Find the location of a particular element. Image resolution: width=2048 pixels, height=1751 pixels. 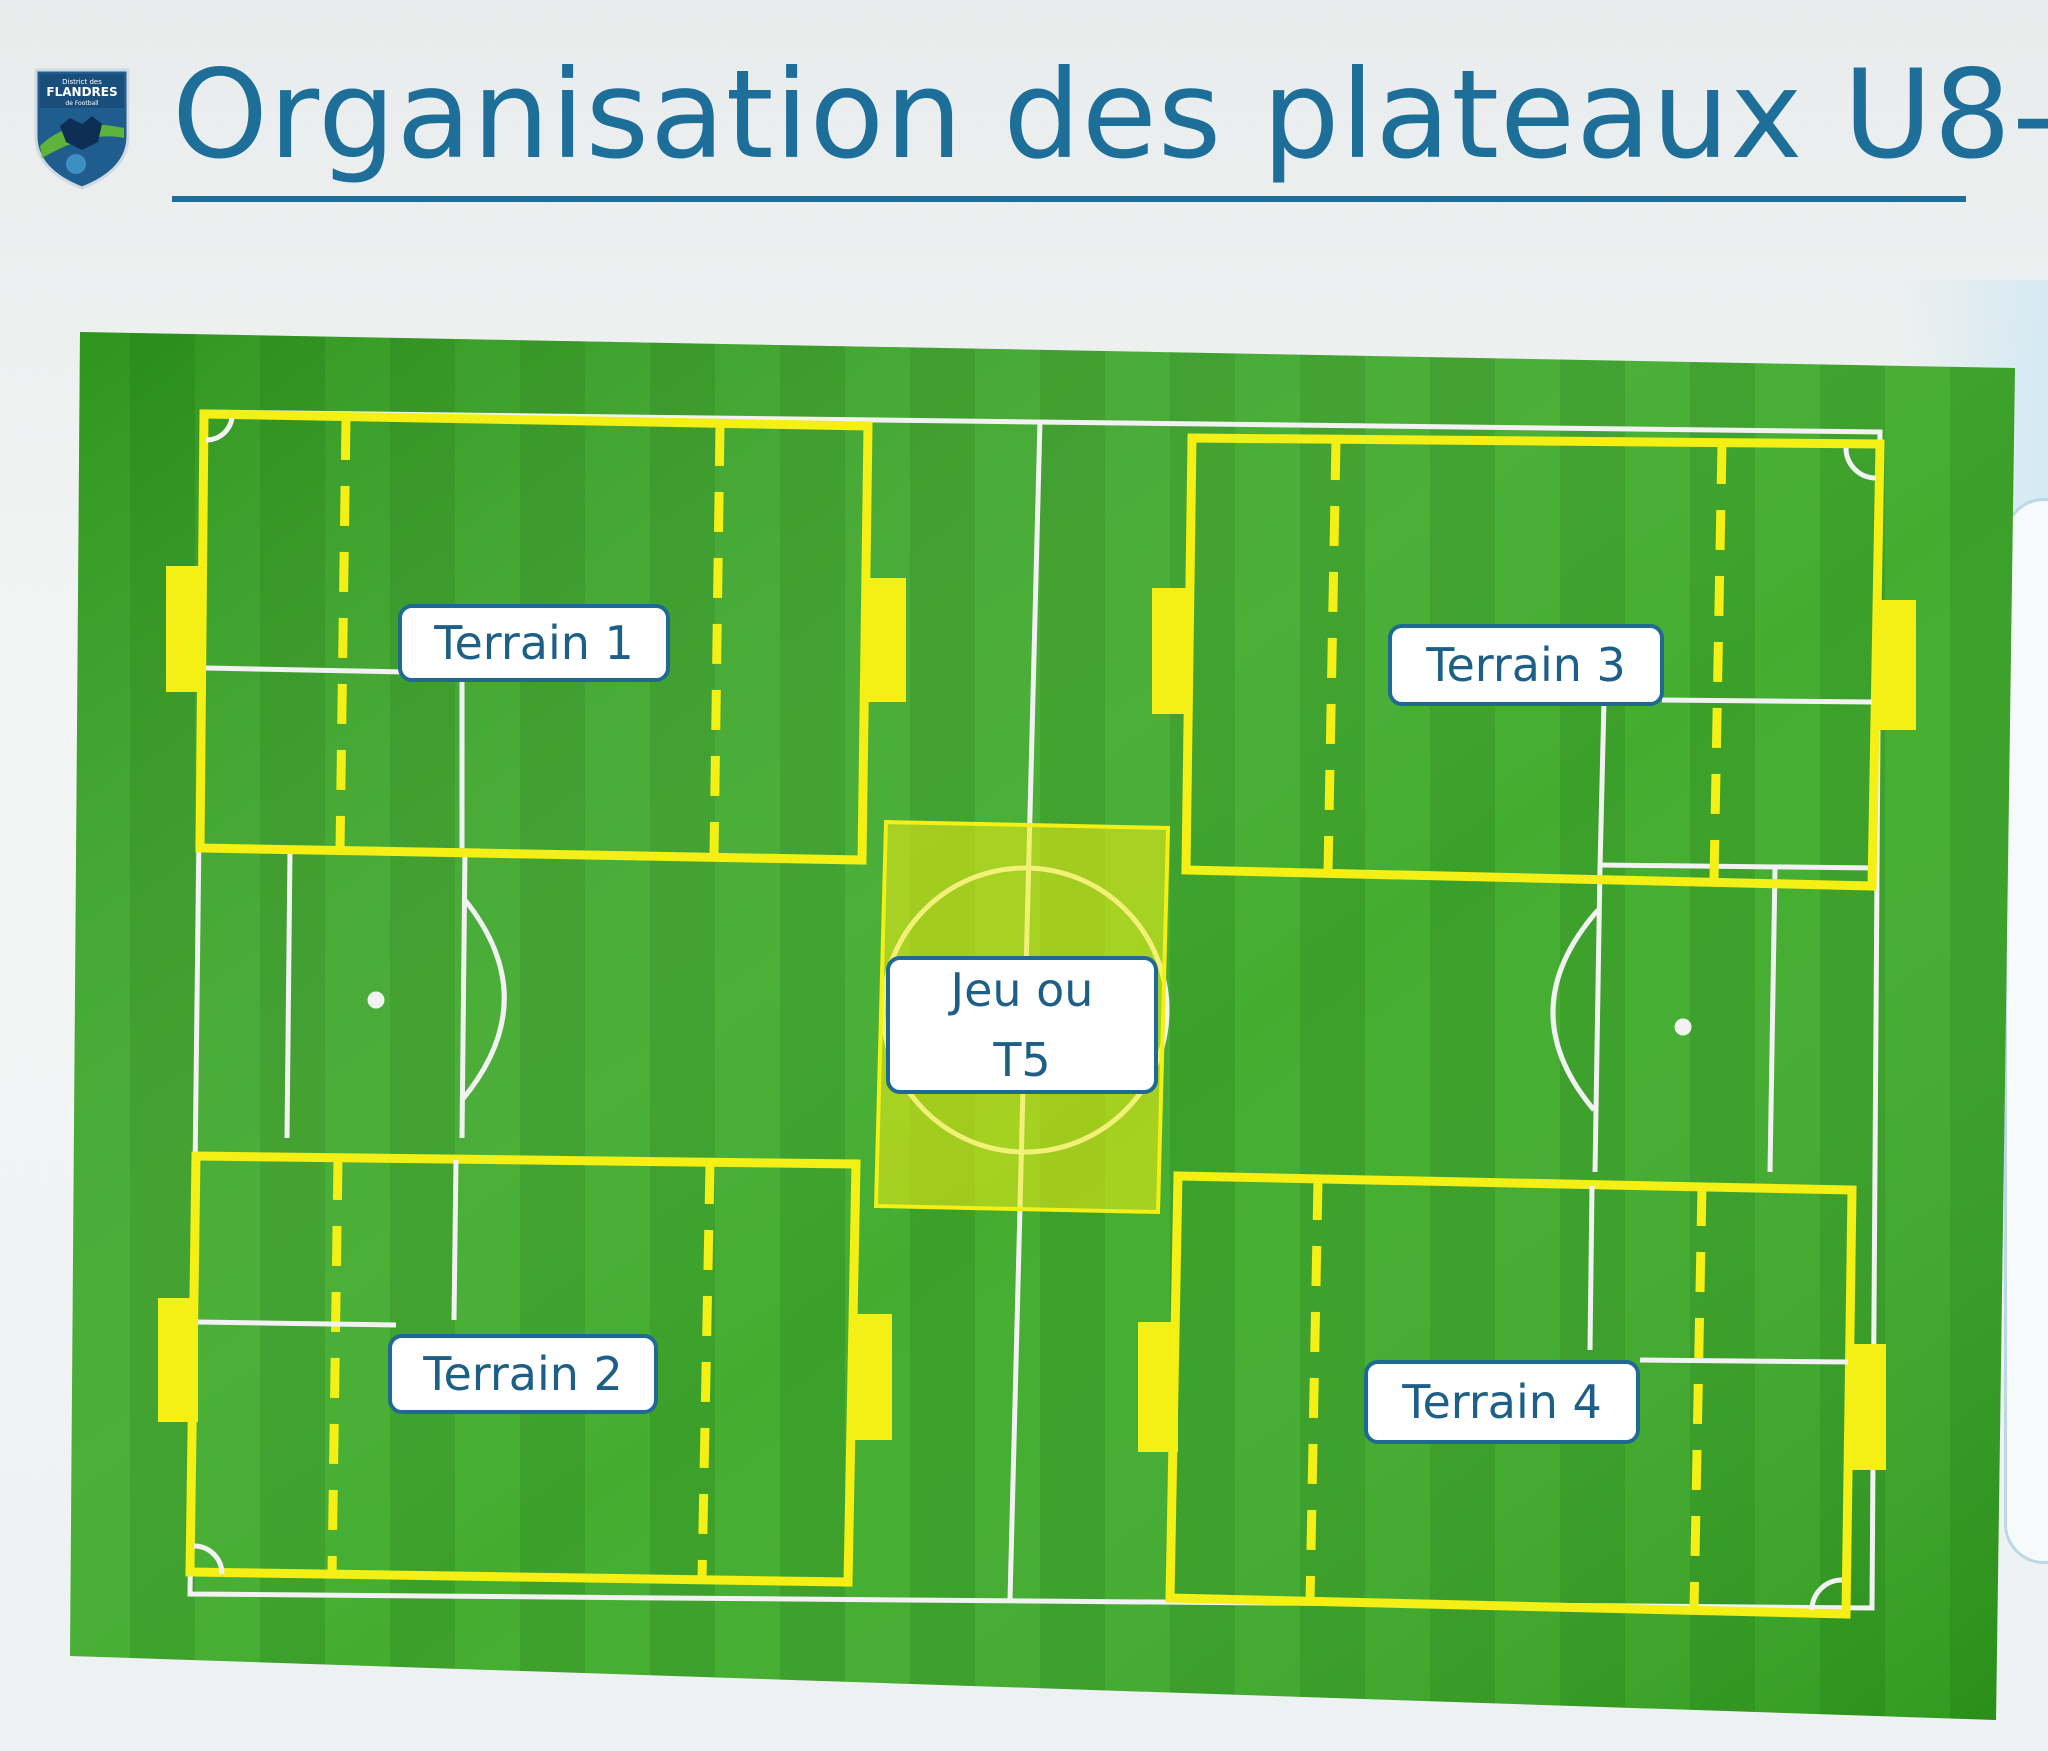

field-2-label: Terrain 2 is located at coordinates (523, 1374).